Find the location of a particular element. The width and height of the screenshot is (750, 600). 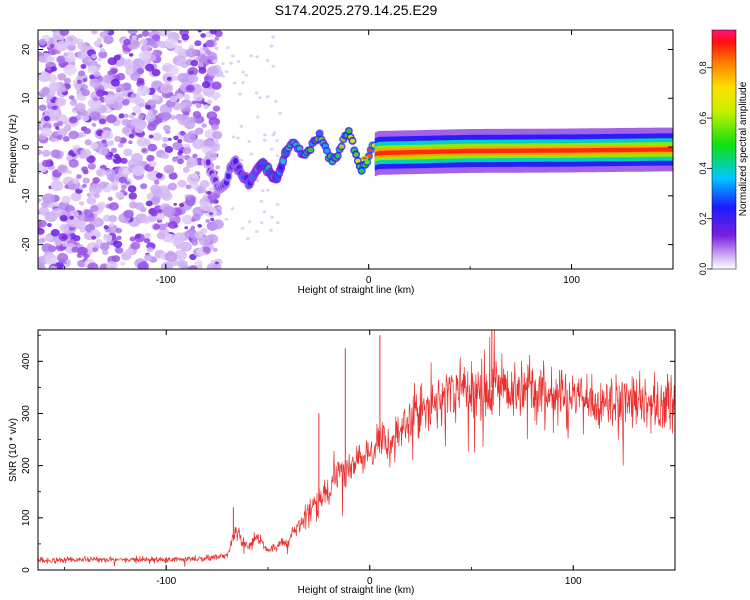

heatmap-y-label: Frequency (Hz) is located at coordinates (13, 149).